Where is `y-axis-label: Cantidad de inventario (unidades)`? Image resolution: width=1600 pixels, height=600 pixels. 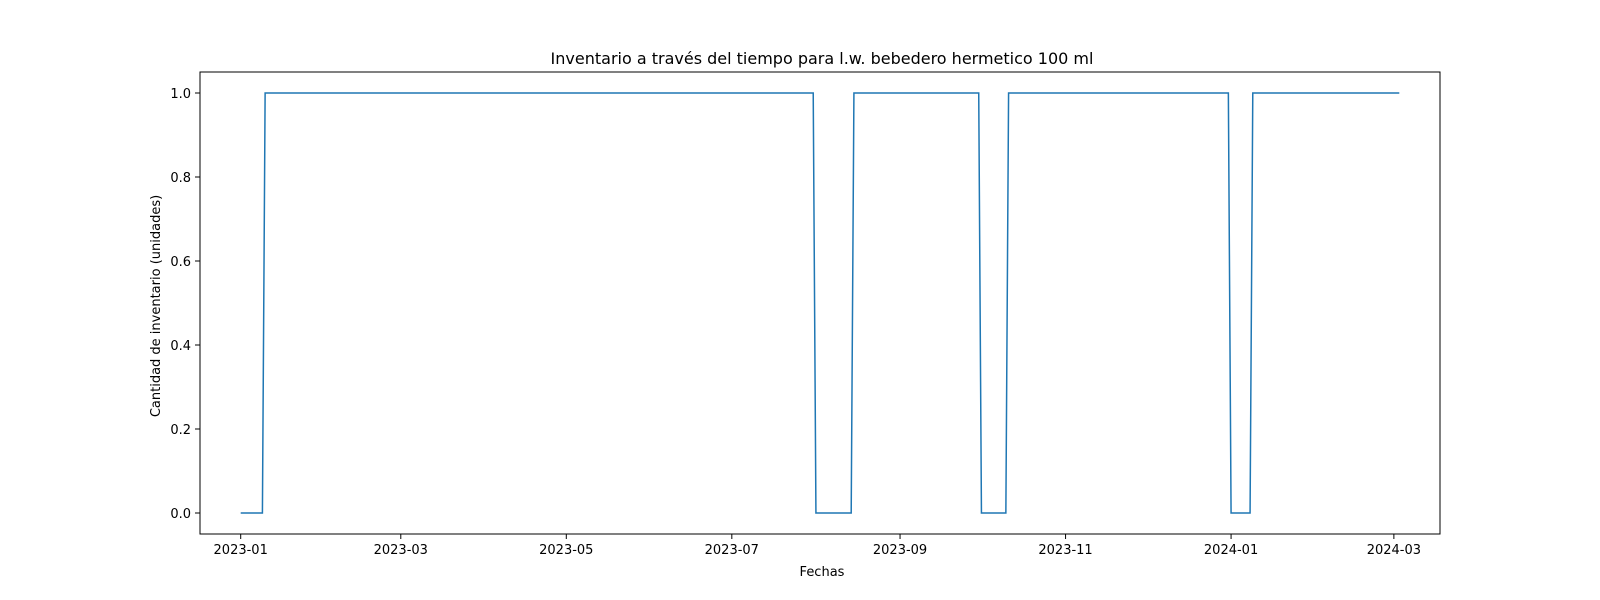
y-axis-label: Cantidad de inventario (unidades) is located at coordinates (156, 306).